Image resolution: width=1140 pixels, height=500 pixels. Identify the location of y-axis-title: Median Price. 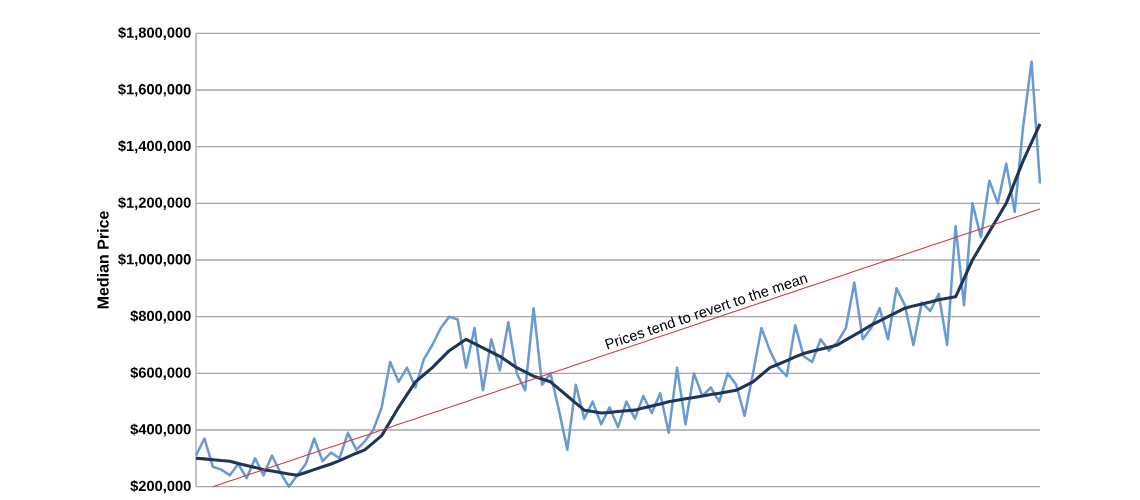
(103, 260).